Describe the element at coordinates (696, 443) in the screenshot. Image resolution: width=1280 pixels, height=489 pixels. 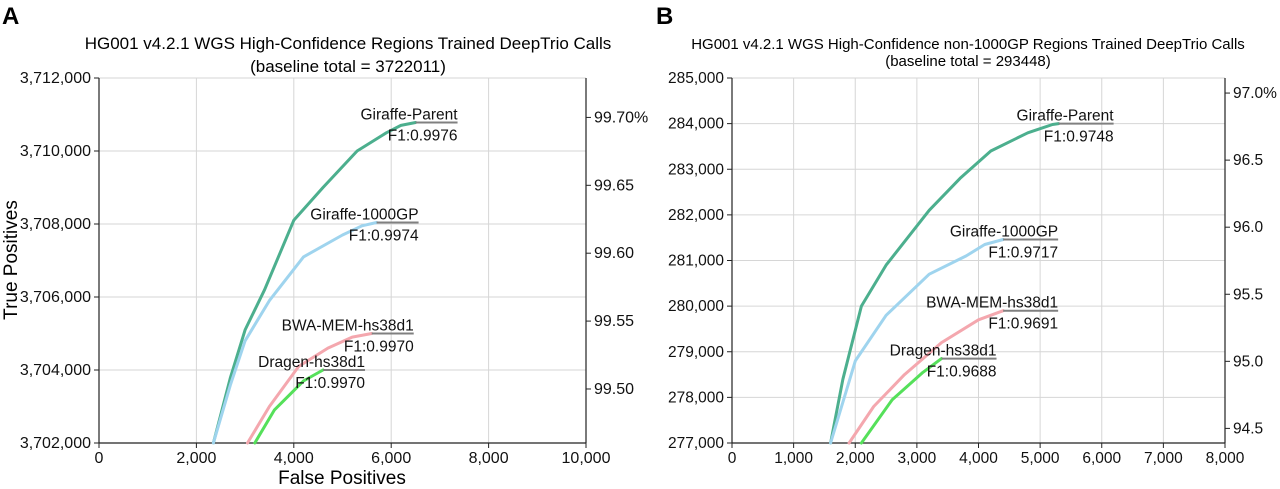
I see `y-tick-label: 277,000` at that location.